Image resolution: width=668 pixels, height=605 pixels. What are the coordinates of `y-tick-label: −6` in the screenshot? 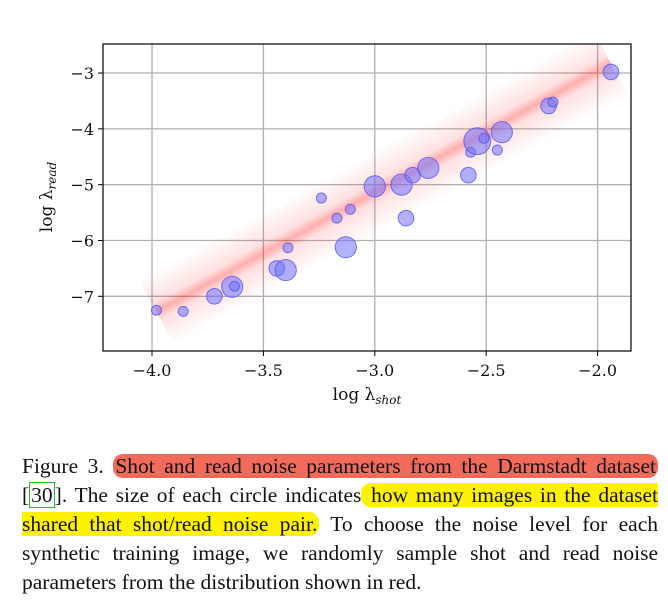 It's located at (82, 240).